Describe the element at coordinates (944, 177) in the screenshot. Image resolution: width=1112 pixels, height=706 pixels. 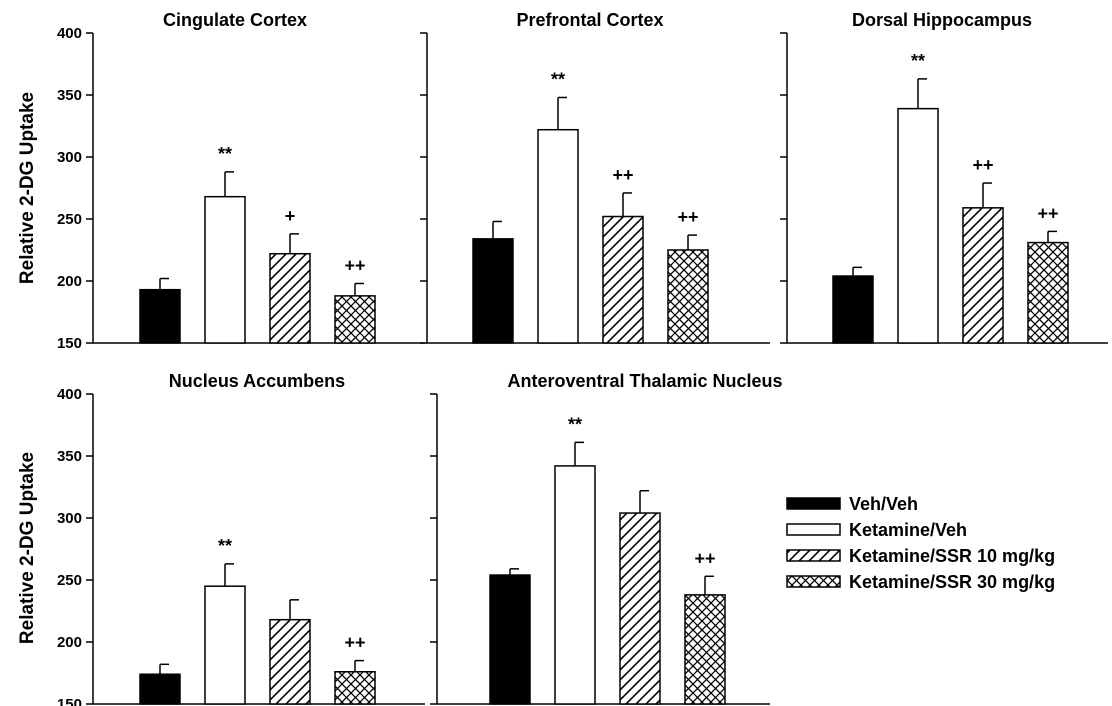
I see `chart-panel: Dorsal Hippocampus ** ++ ++` at that location.